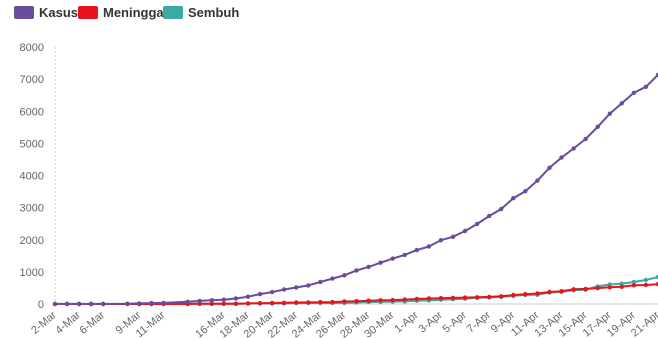 This screenshot has height=339, width=658. I want to click on legend-item-sembuh: Sembuh, so click(201, 12).